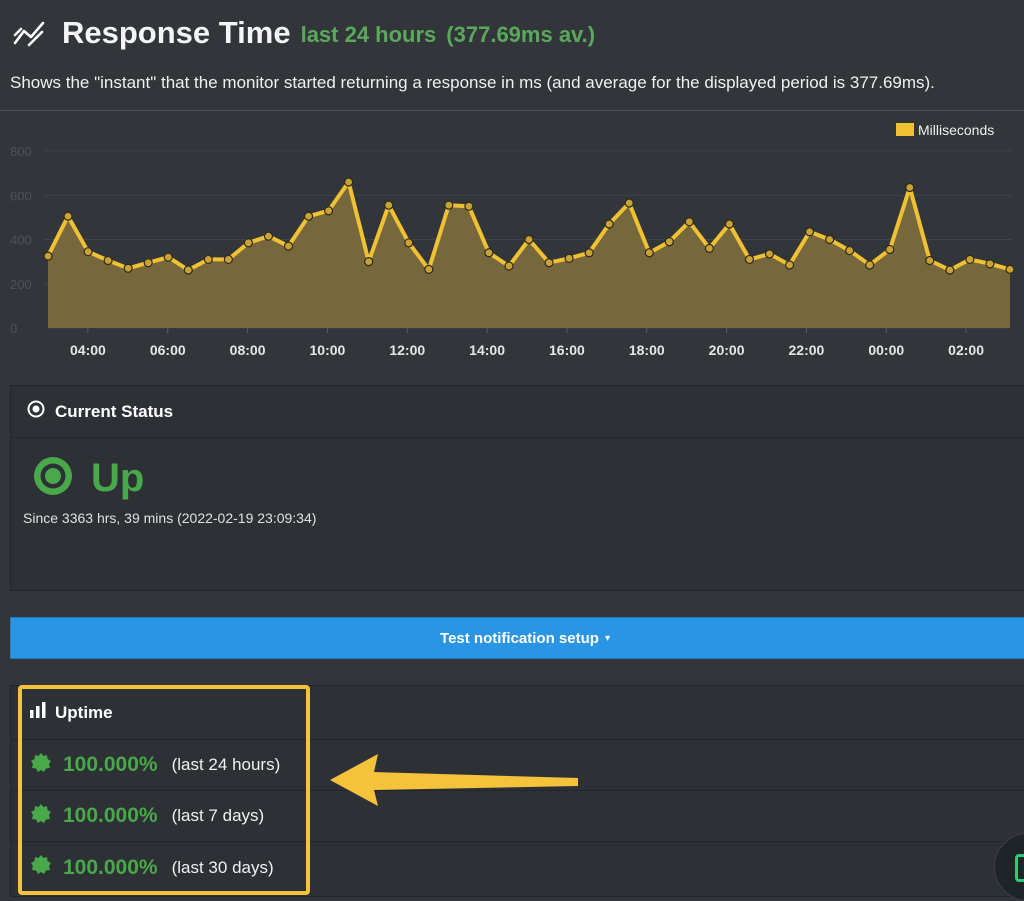  I want to click on x-tick-label: 06:00, so click(168, 350).